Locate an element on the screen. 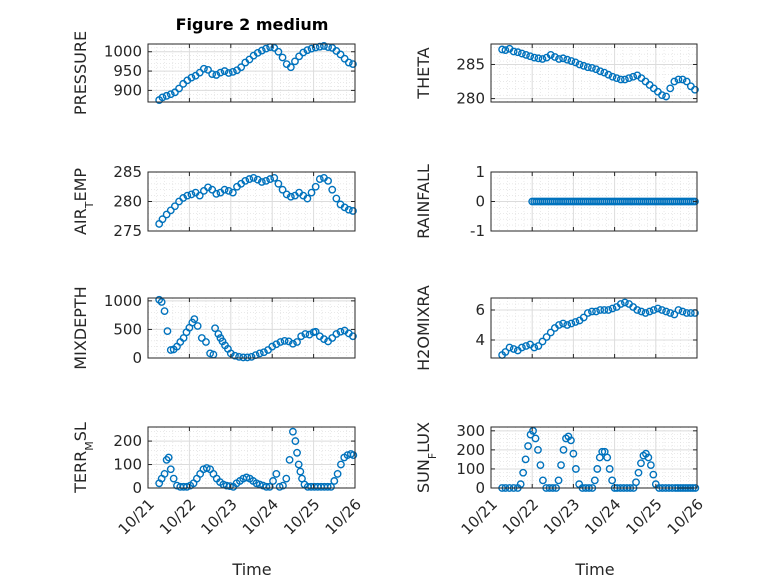 The width and height of the screenshot is (778, 583). subplot-h2omixra: 4 6 H2OMIXRA is located at coordinates (556, 328).